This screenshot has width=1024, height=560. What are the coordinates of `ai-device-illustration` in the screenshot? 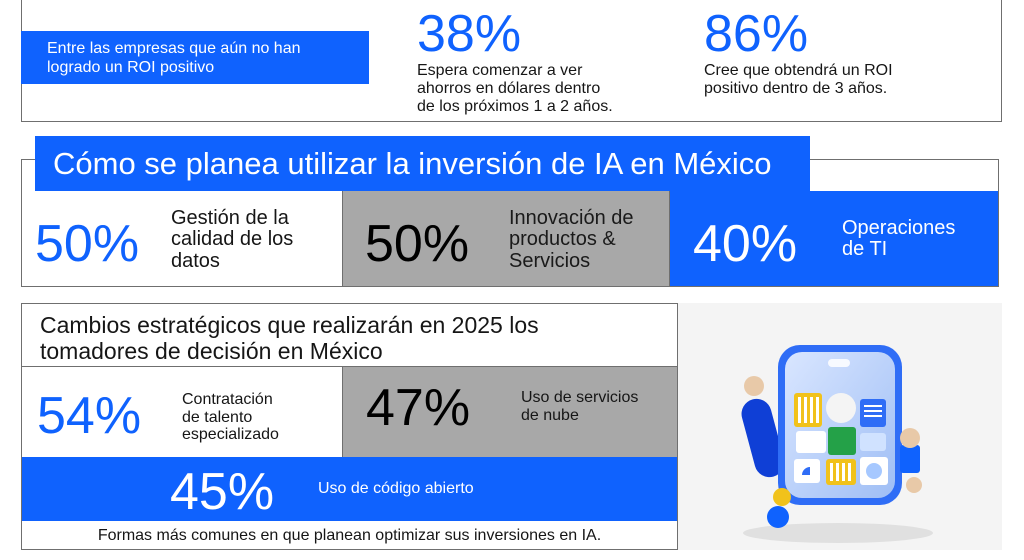 It's located at (840, 426).